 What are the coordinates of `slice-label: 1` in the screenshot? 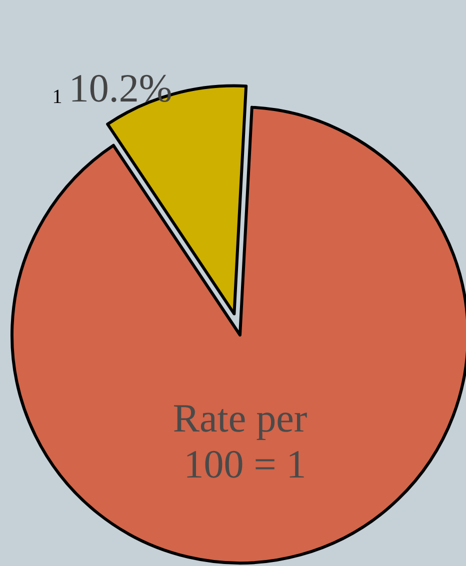 It's located at (57, 97).